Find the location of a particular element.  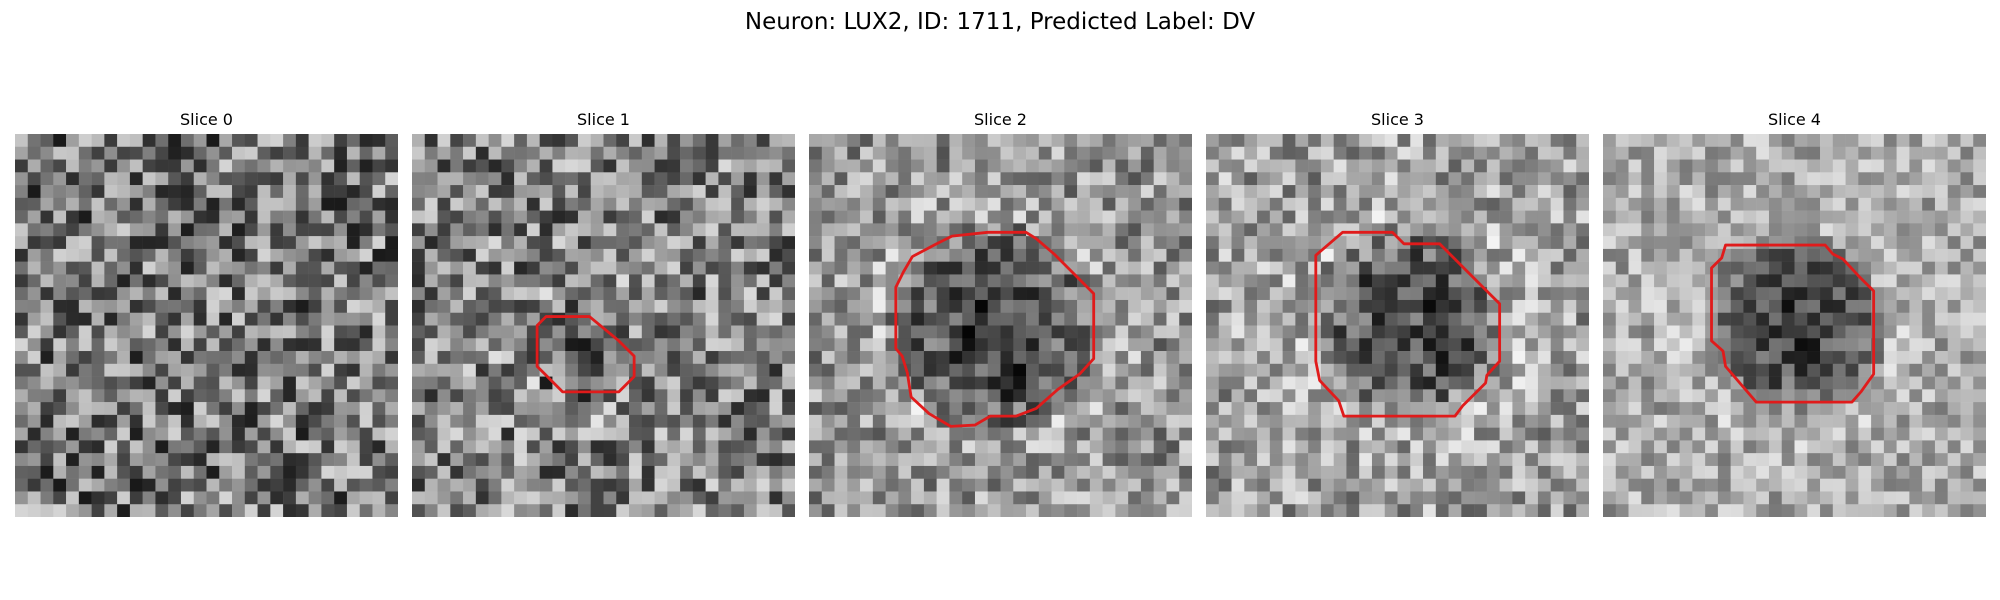

slice-title: Slice 1 is located at coordinates (603, 119).